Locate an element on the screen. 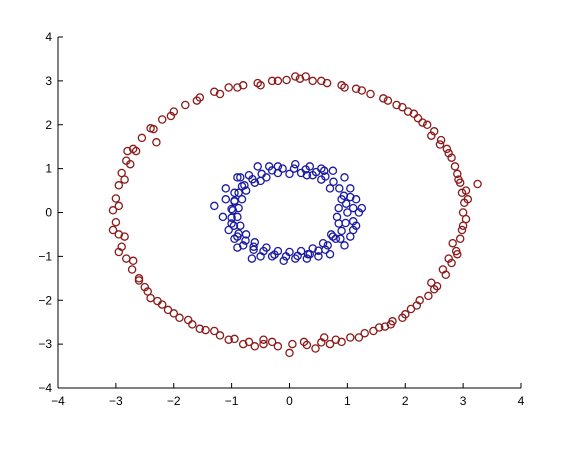 The height and width of the screenshot is (454, 586). y-tick-label: −2 is located at coordinates (45, 300).